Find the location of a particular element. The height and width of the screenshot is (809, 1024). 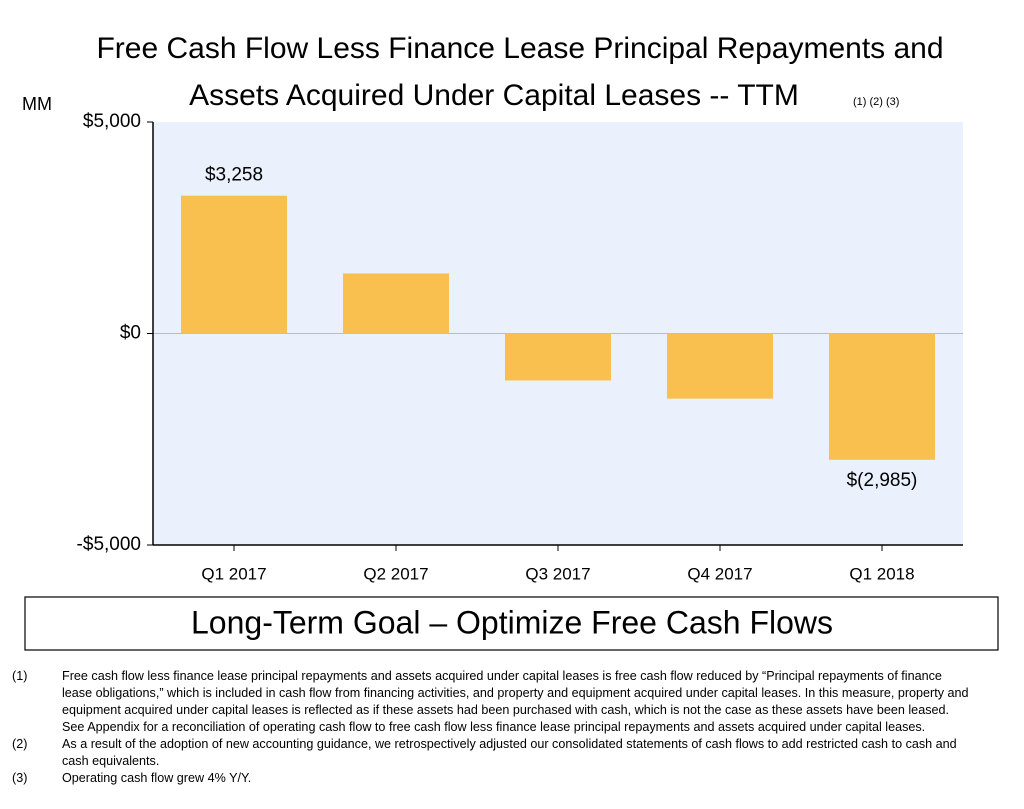

y-unit: MM is located at coordinates (37, 104).